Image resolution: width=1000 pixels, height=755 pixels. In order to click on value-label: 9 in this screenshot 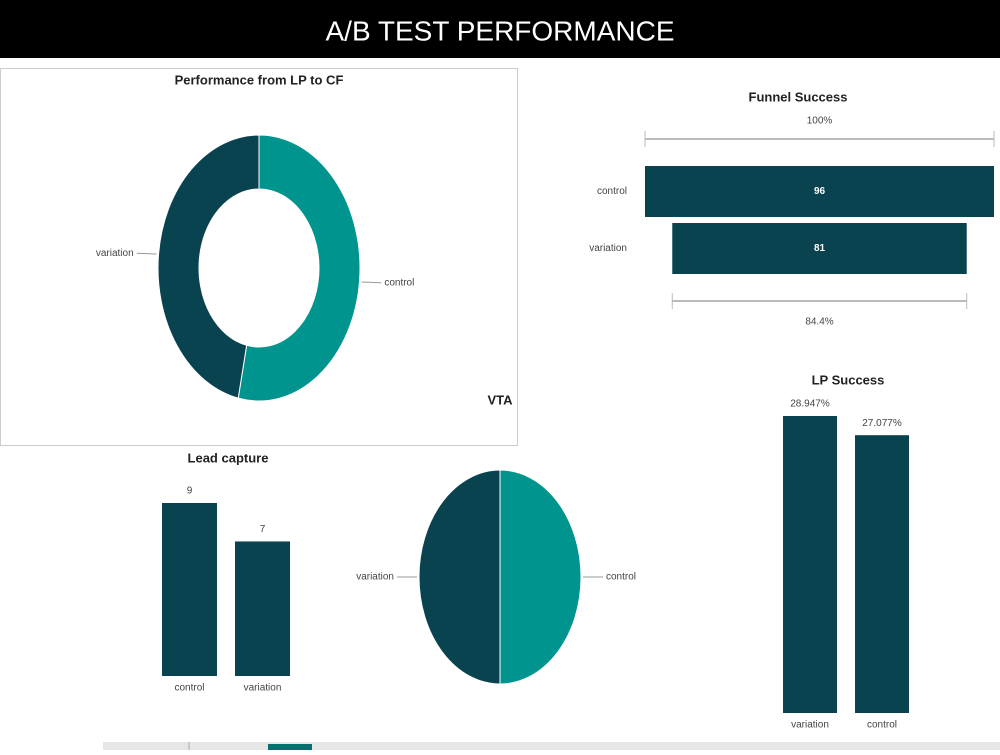, I will do `click(190, 491)`.